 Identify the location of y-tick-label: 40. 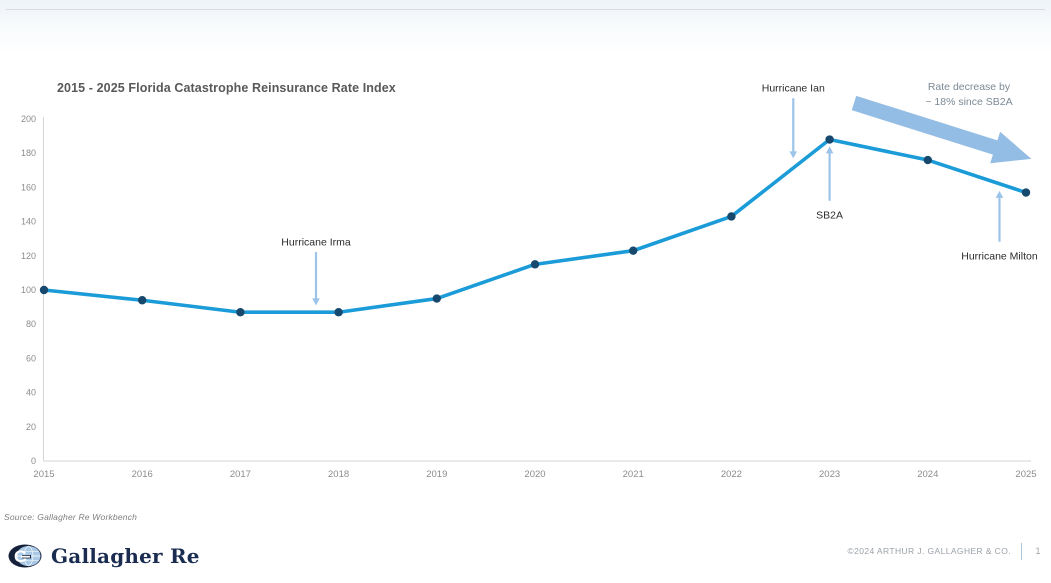
(31, 393).